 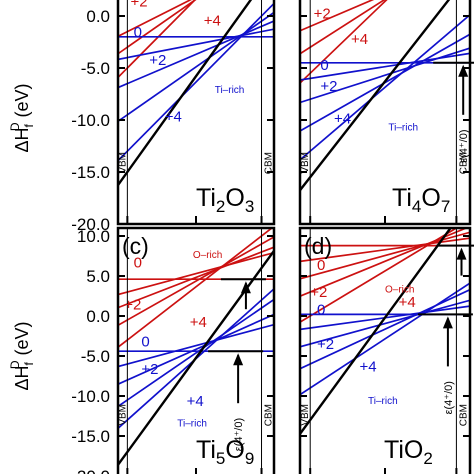 What do you see at coordinates (135, 246) in the screenshot?
I see `panel-letter: (c)` at bounding box center [135, 246].